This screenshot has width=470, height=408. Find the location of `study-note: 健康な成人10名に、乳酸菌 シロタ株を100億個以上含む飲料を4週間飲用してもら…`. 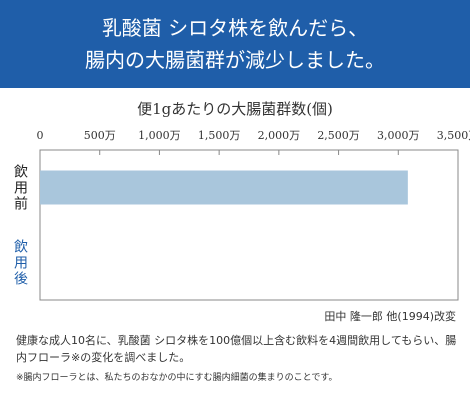

study-note: 健康な成人10名に、乳酸菌 シロタ株を100億個以上含む飲料を4週間飲用してもら… is located at coordinates (236, 349).